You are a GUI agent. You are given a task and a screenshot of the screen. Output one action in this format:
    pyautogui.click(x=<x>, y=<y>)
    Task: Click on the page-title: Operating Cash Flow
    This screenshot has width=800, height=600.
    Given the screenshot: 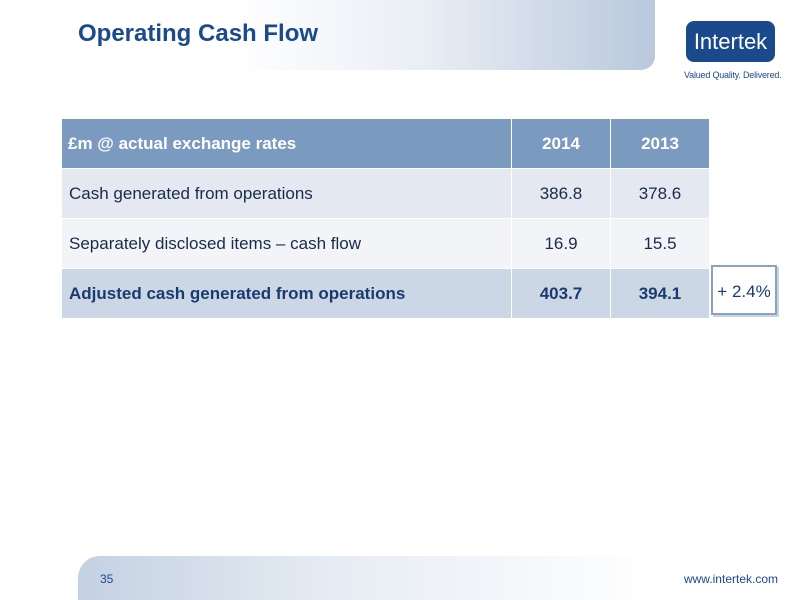 What is the action you would take?
    pyautogui.click(x=198, y=33)
    